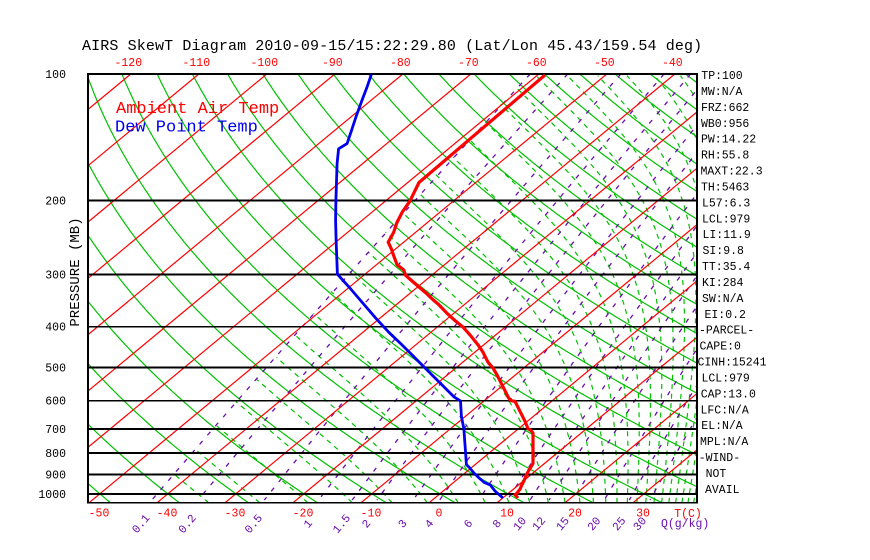 The height and width of the screenshot is (560, 870). I want to click on svg-text: -110, so click(196, 63).